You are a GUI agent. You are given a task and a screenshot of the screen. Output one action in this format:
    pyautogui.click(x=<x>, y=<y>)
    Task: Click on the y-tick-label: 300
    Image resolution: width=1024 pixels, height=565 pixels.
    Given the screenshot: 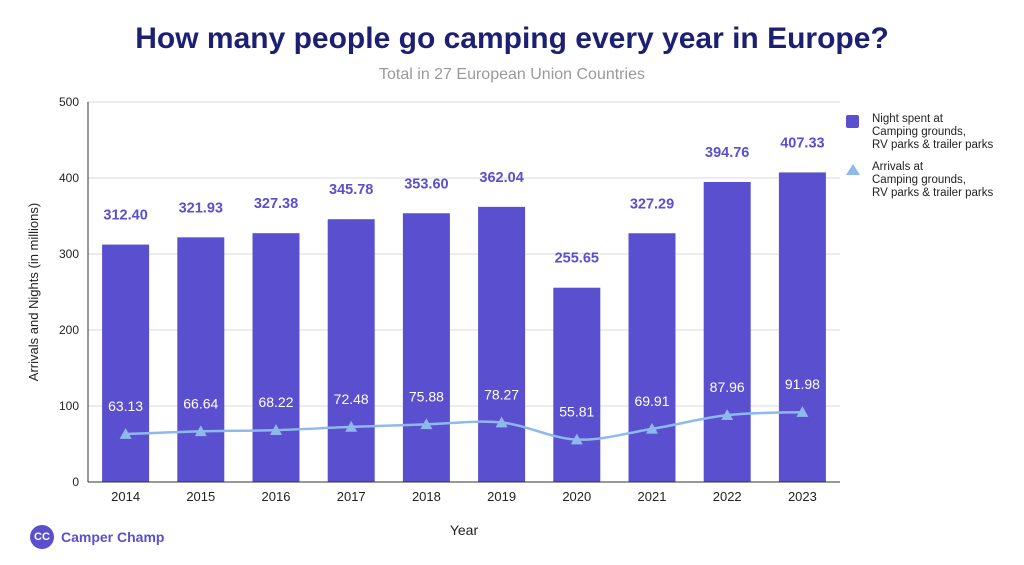 What is the action you would take?
    pyautogui.click(x=69, y=254)
    